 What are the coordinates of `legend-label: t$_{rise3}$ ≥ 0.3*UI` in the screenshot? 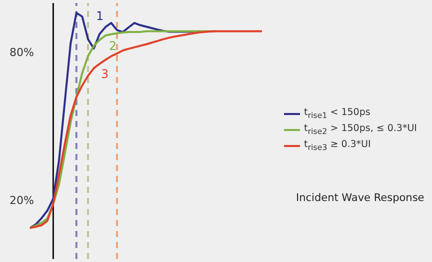 It's located at (337, 146).